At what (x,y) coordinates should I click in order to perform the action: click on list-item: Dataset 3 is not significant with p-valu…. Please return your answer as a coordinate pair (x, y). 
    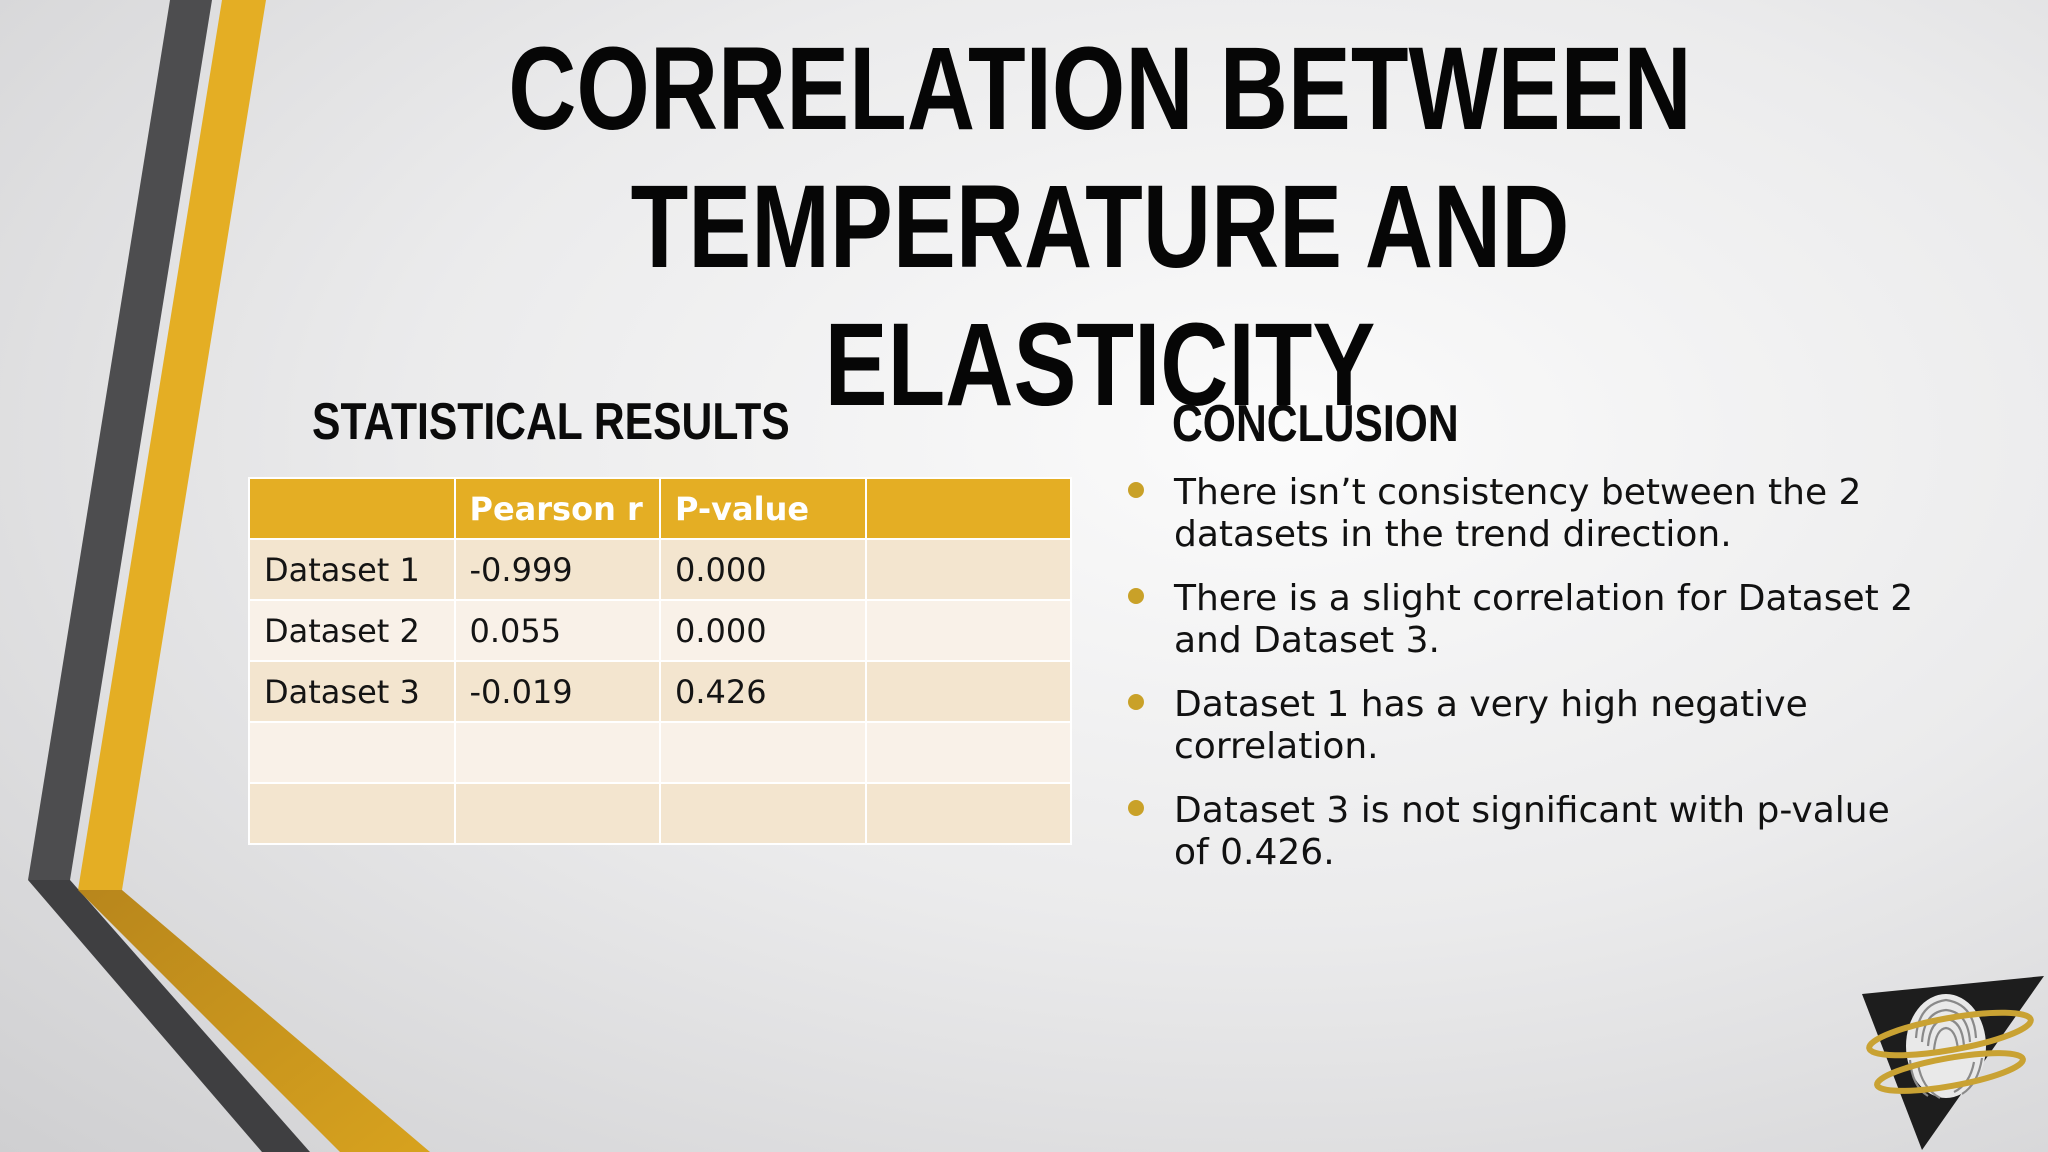
    Looking at the image, I should click on (1528, 832).